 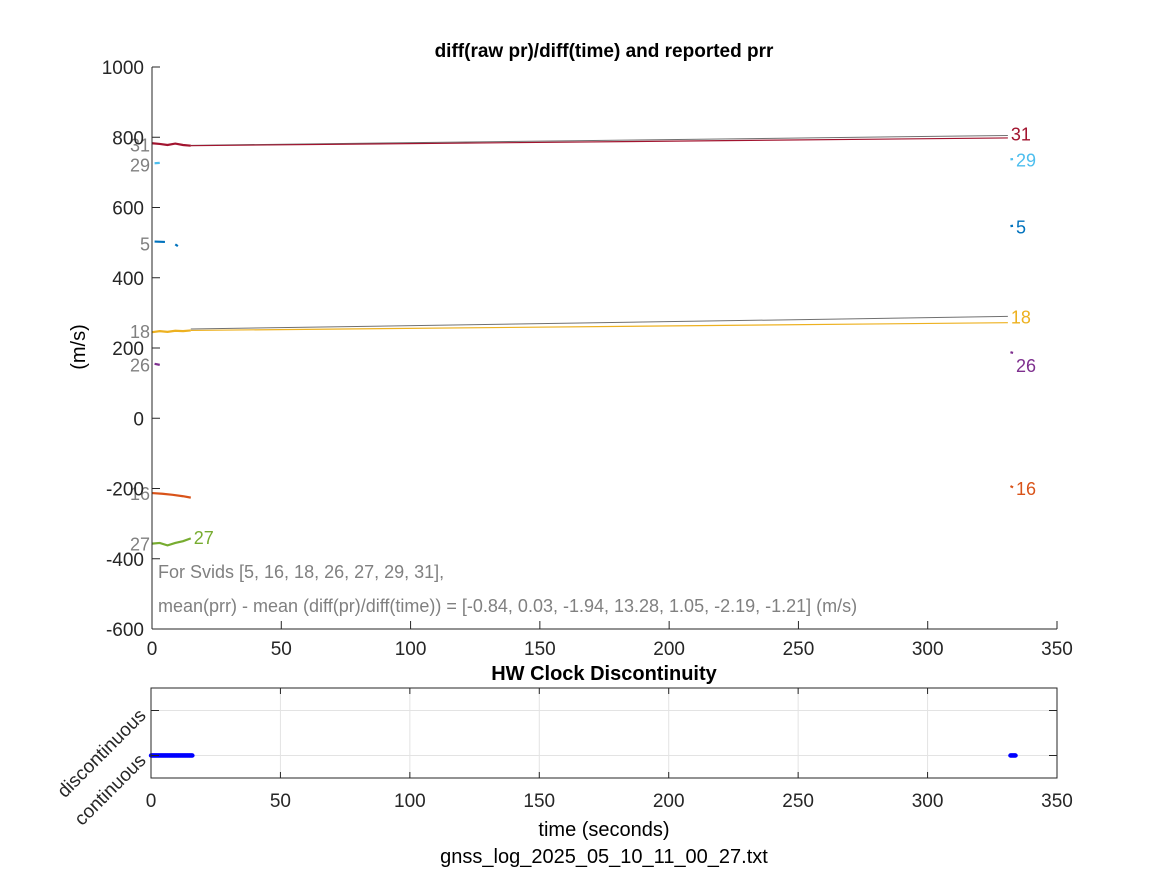 I want to click on series-end-label-31: 31, so click(x=1021, y=135).